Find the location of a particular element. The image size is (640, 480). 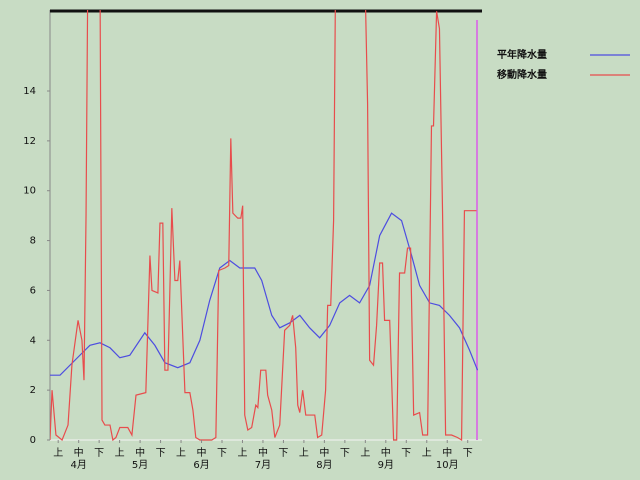

y-tick-label: 6 is located at coordinates (33, 290).